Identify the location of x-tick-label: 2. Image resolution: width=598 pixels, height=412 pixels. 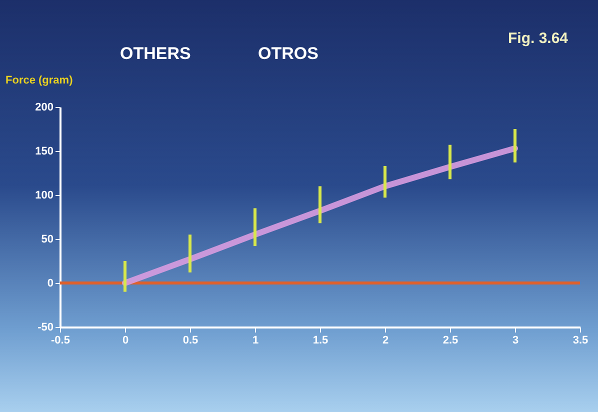
(385, 340).